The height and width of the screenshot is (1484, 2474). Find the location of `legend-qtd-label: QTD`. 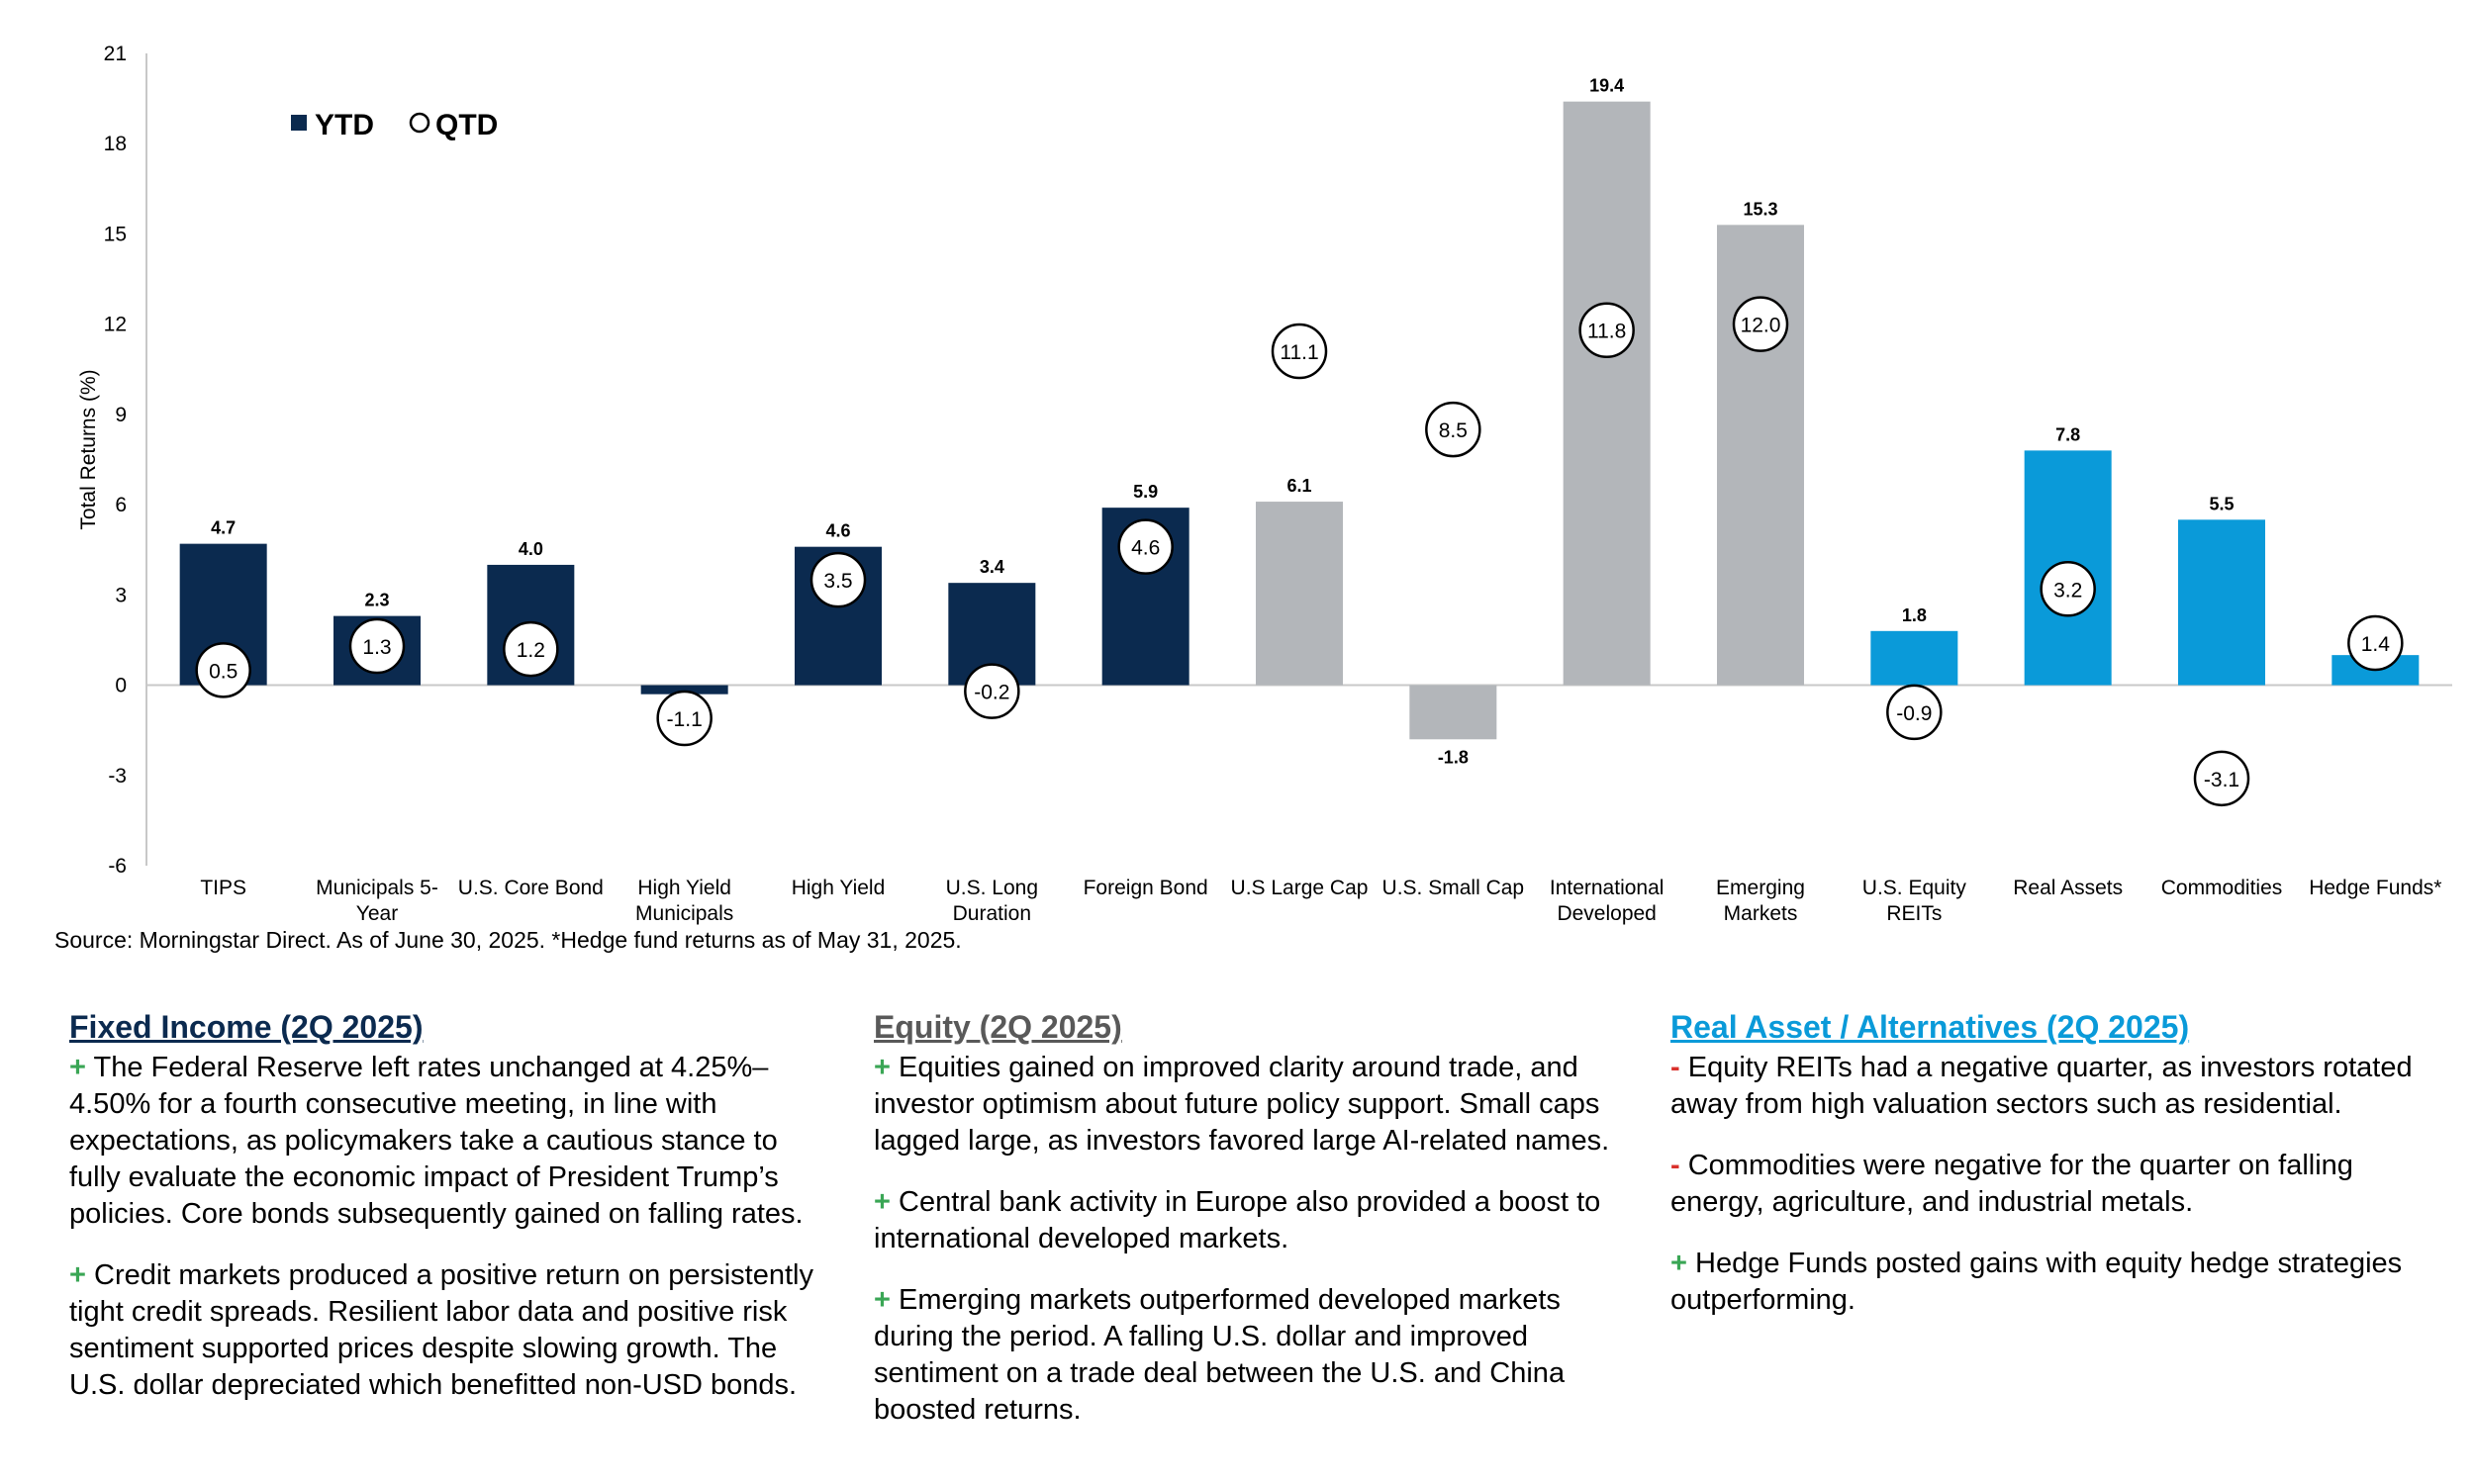

legend-qtd-label: QTD is located at coordinates (467, 125).